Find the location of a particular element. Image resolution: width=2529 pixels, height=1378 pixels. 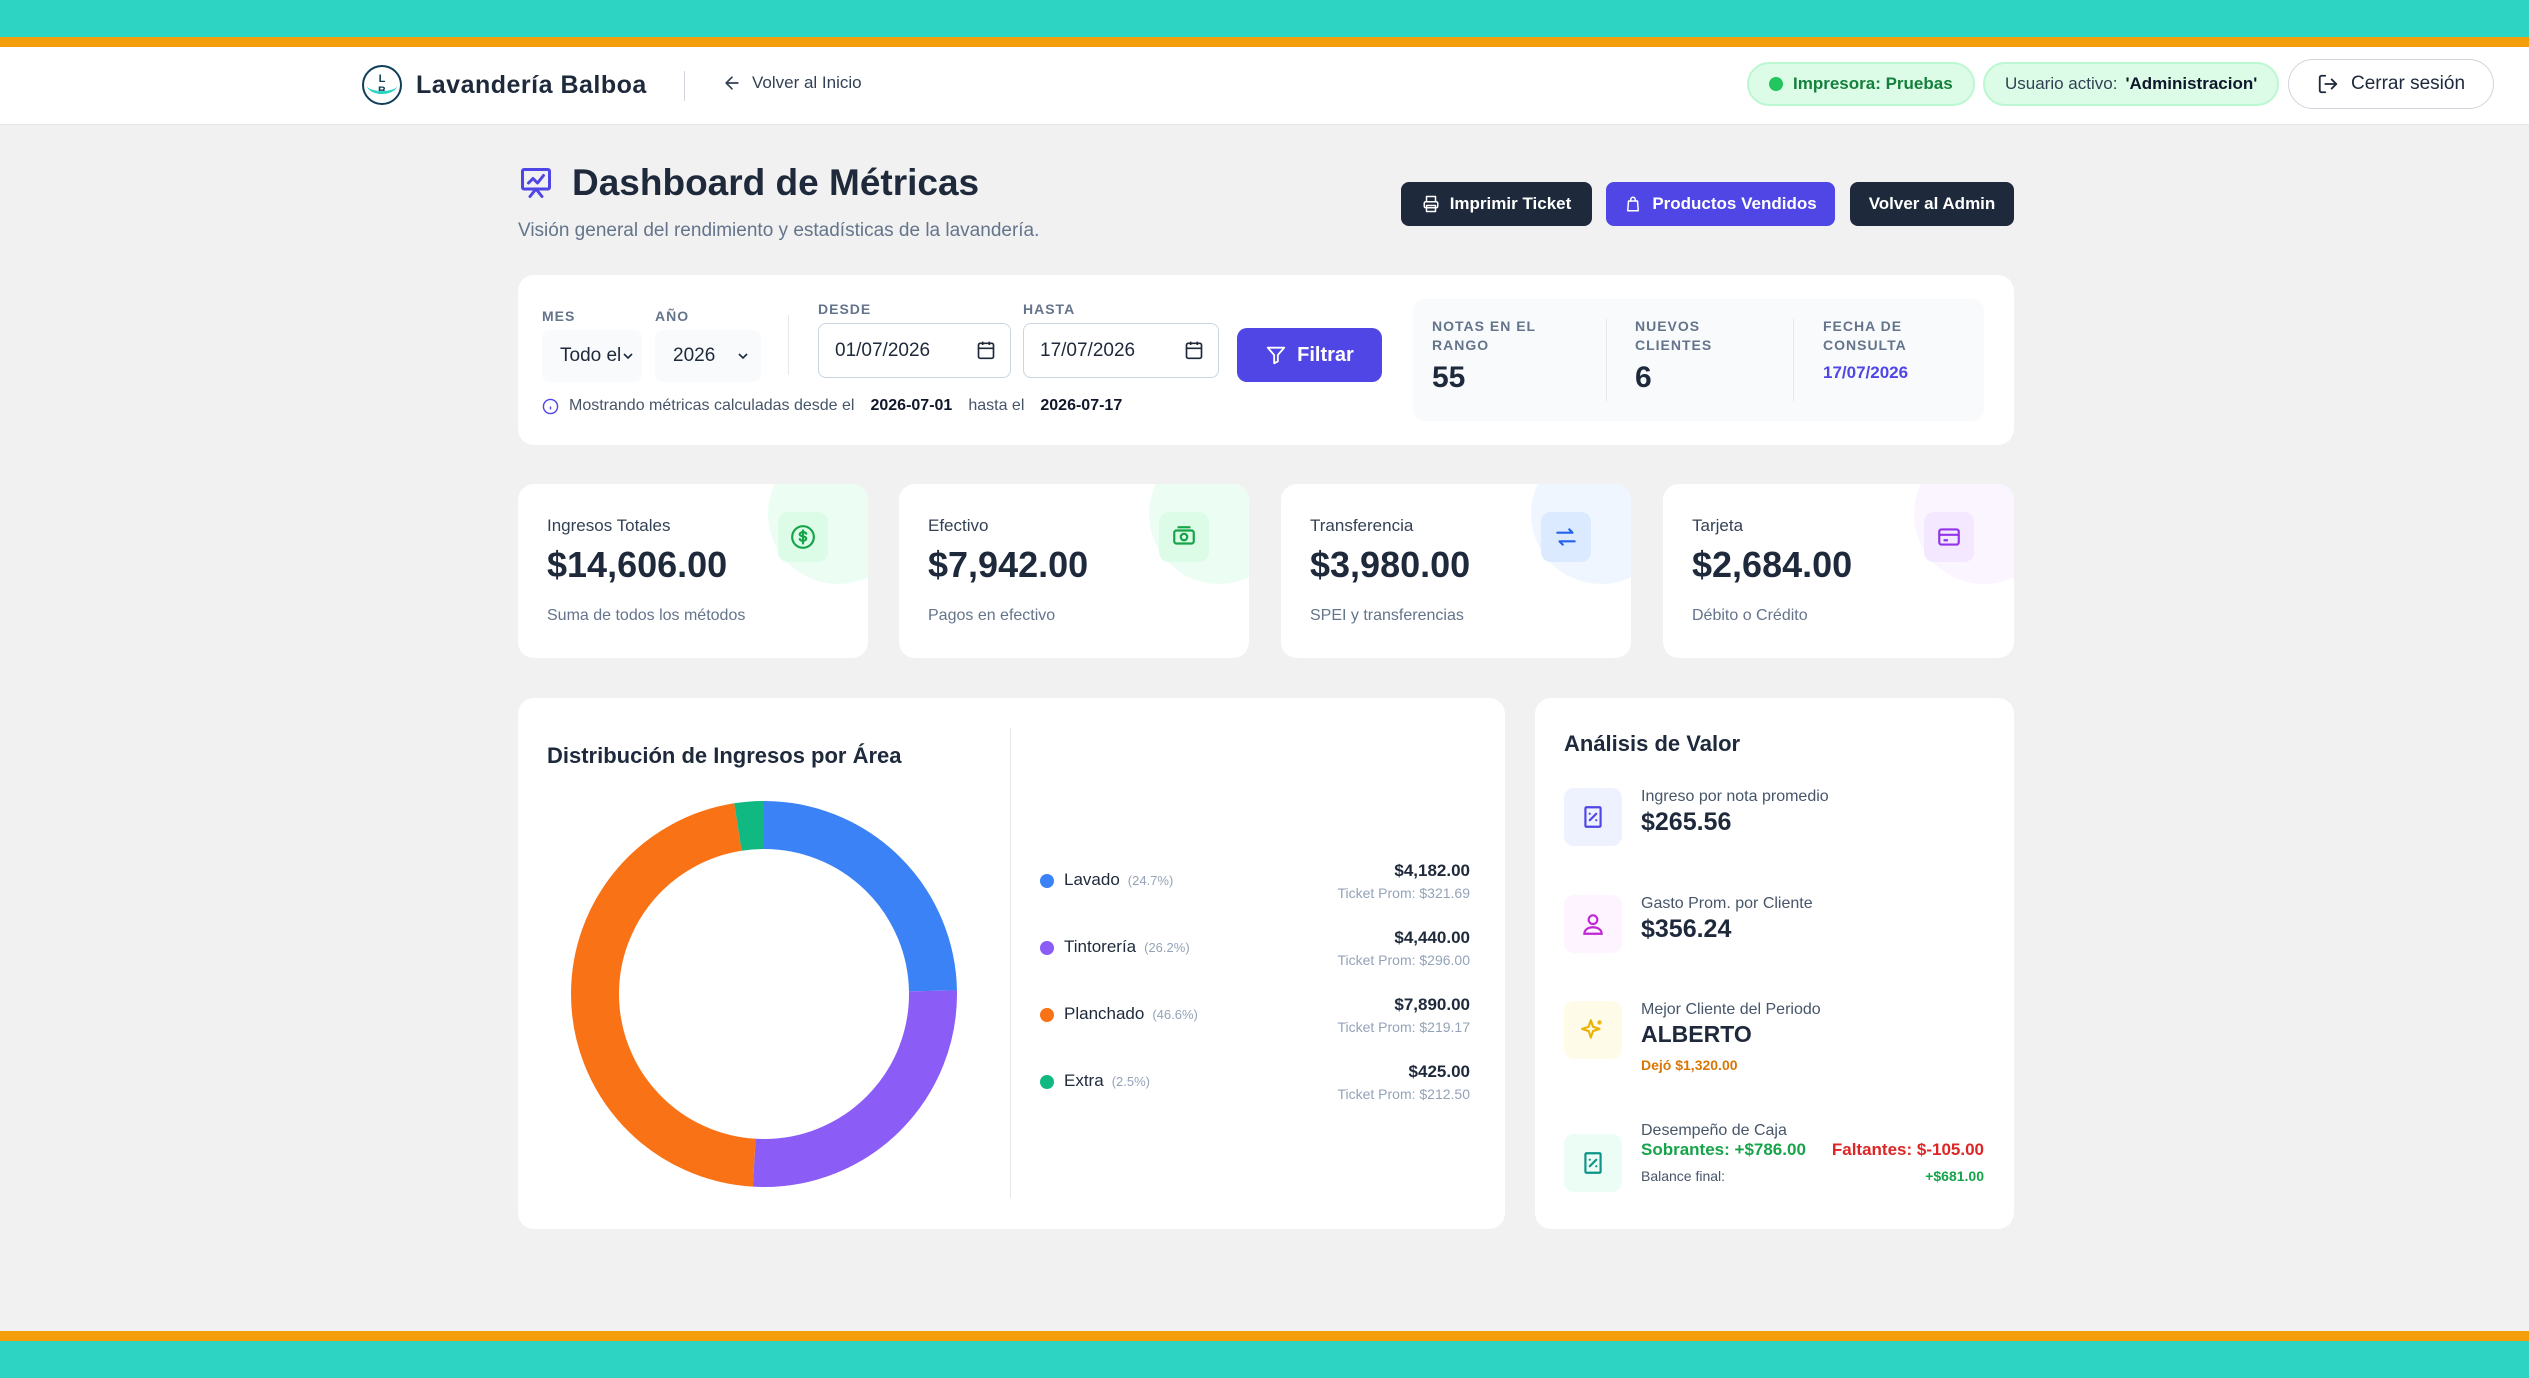

brand: L B Lavandería Balboa is located at coordinates (504, 85).